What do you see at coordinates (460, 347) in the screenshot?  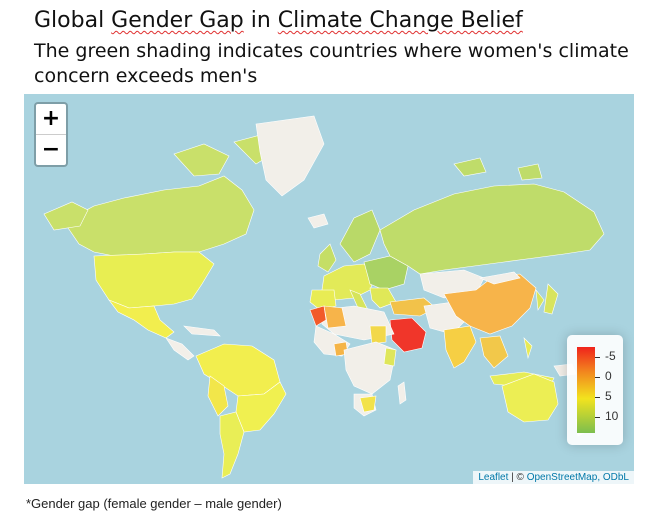 I see `india-region` at bounding box center [460, 347].